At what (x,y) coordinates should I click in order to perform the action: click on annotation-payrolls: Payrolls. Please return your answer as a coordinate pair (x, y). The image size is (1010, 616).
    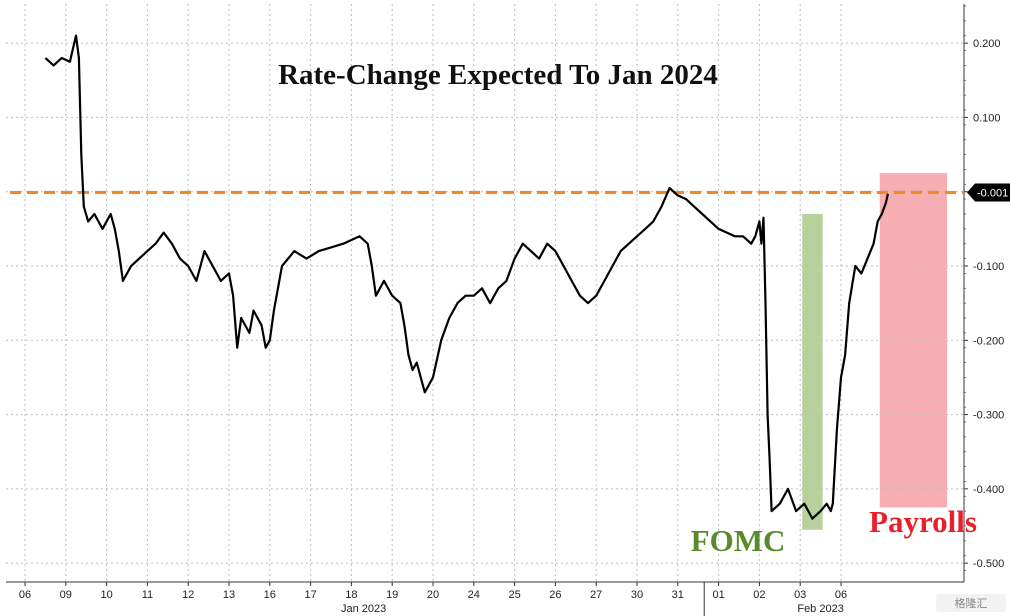
    Looking at the image, I should click on (923, 521).